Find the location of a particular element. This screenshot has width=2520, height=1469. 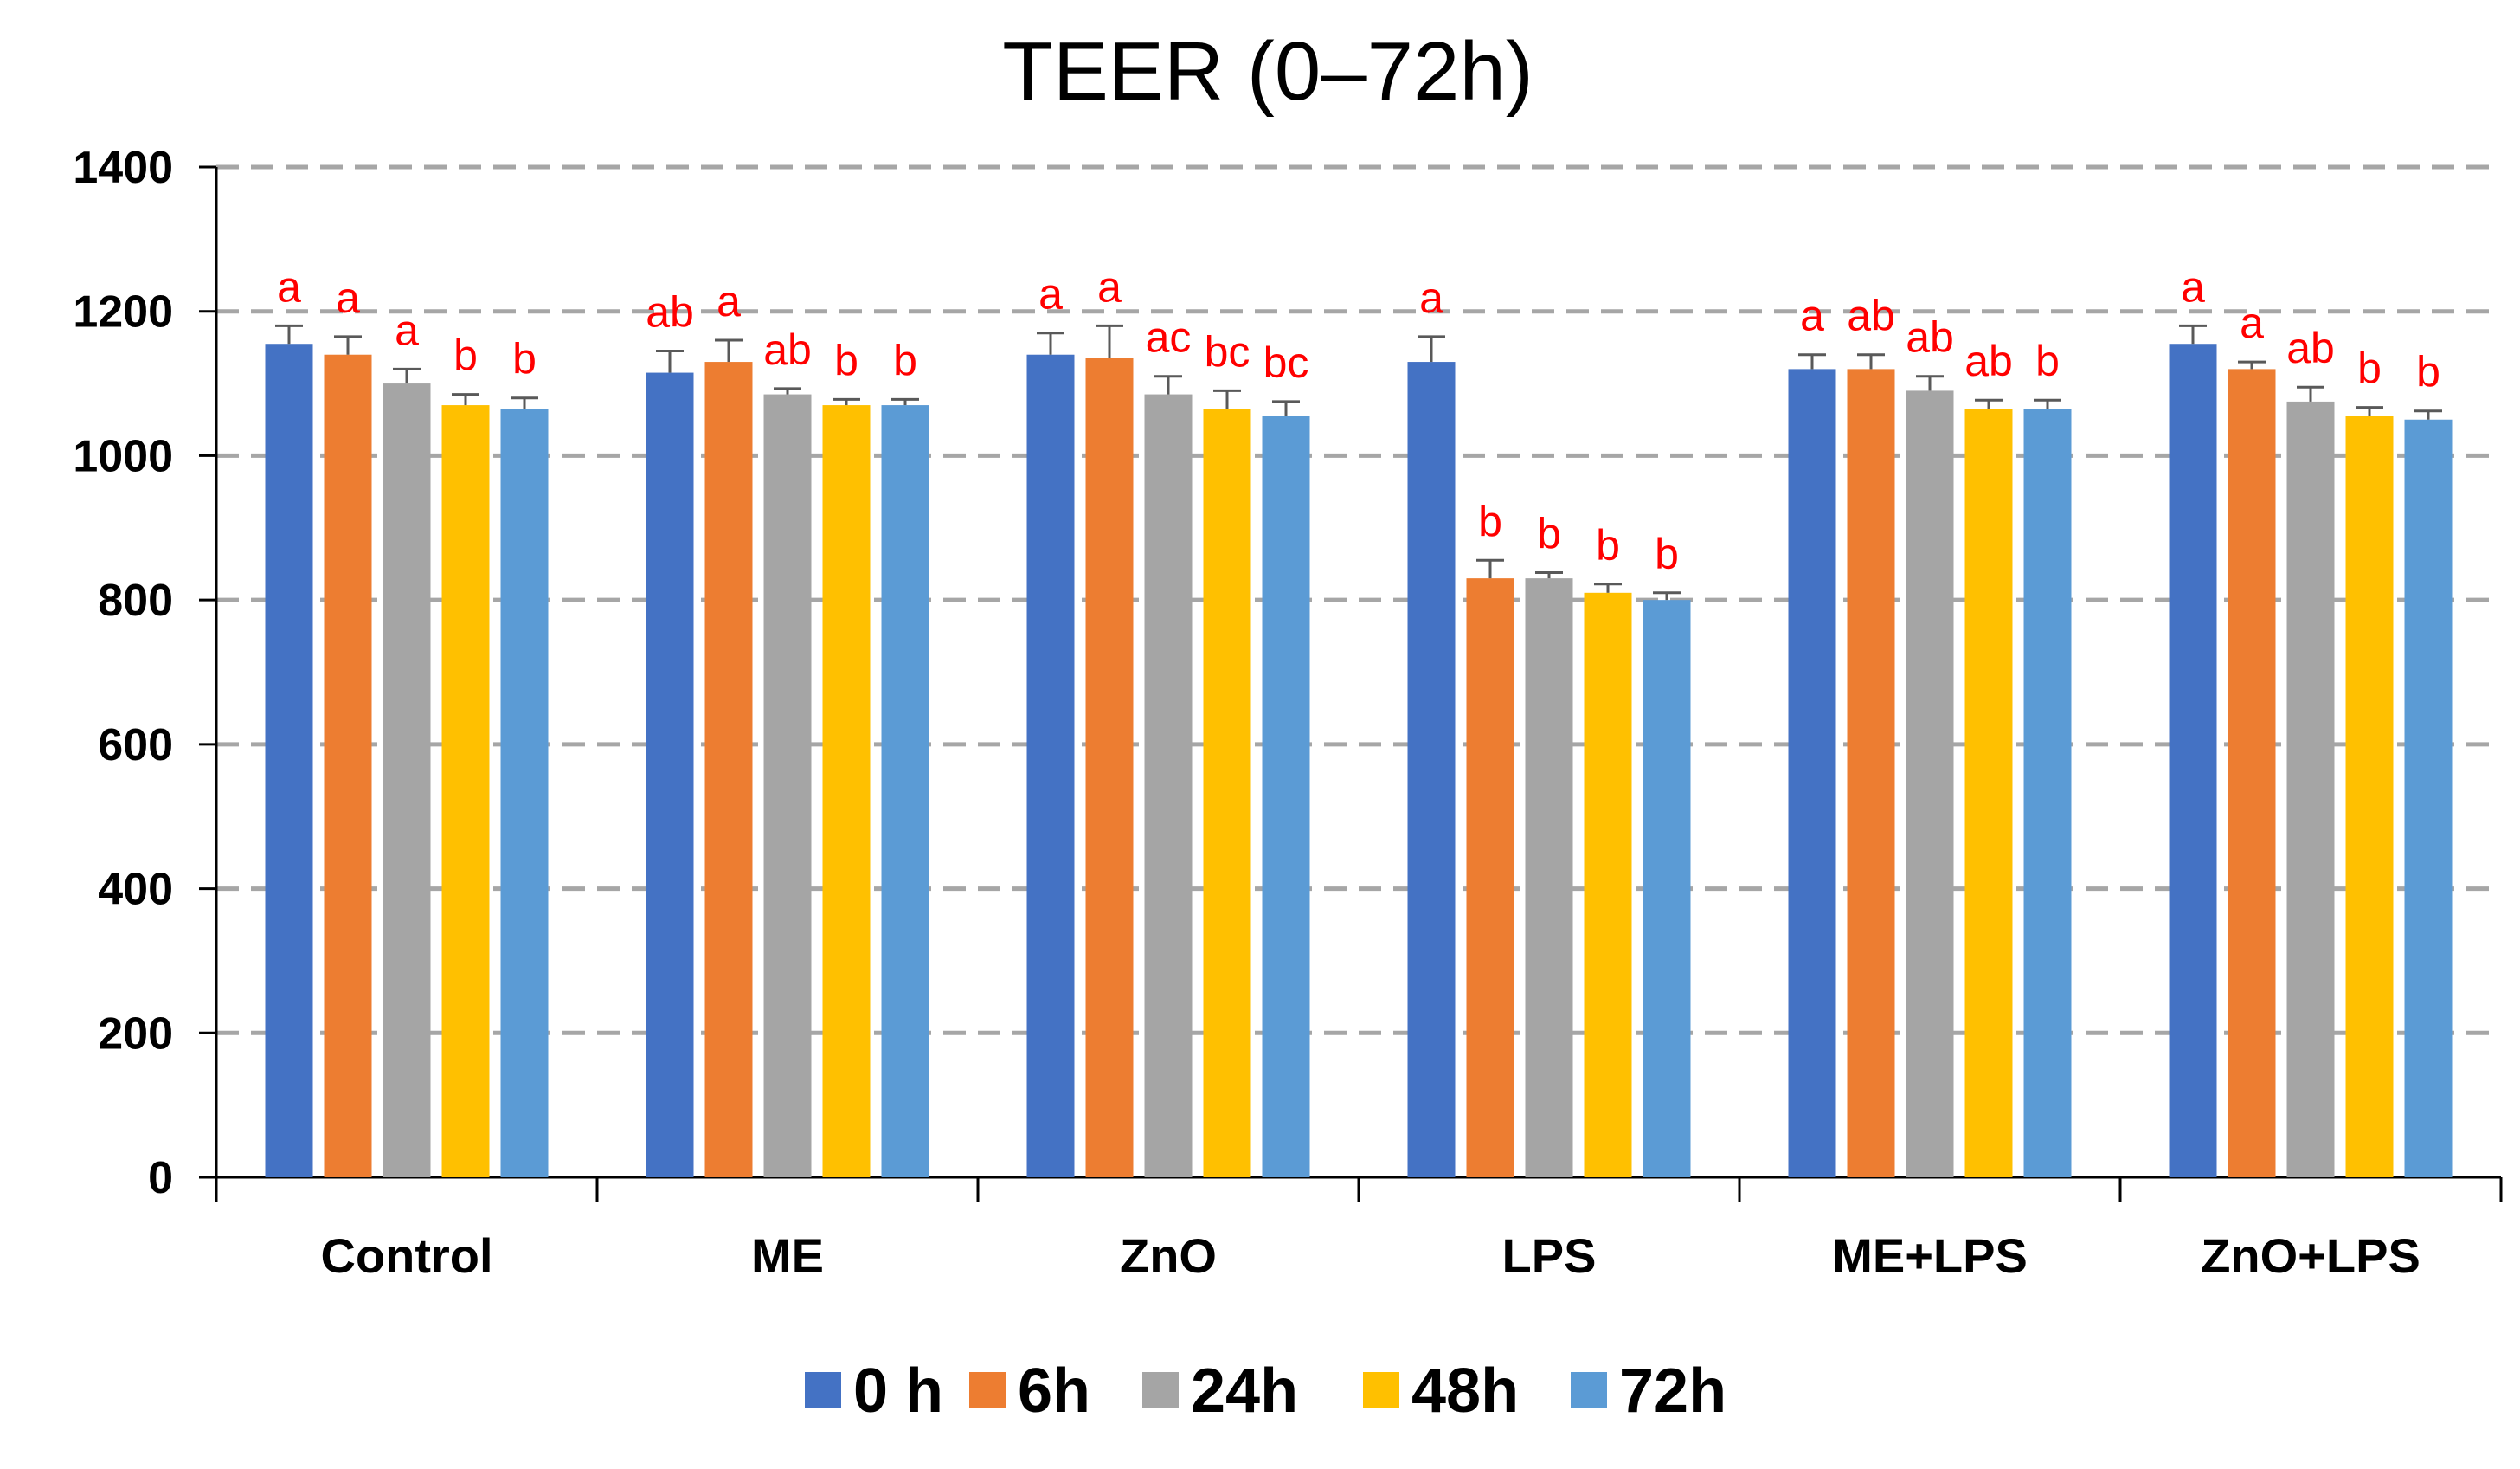

y-tick-label: 1200 is located at coordinates (123, 312).